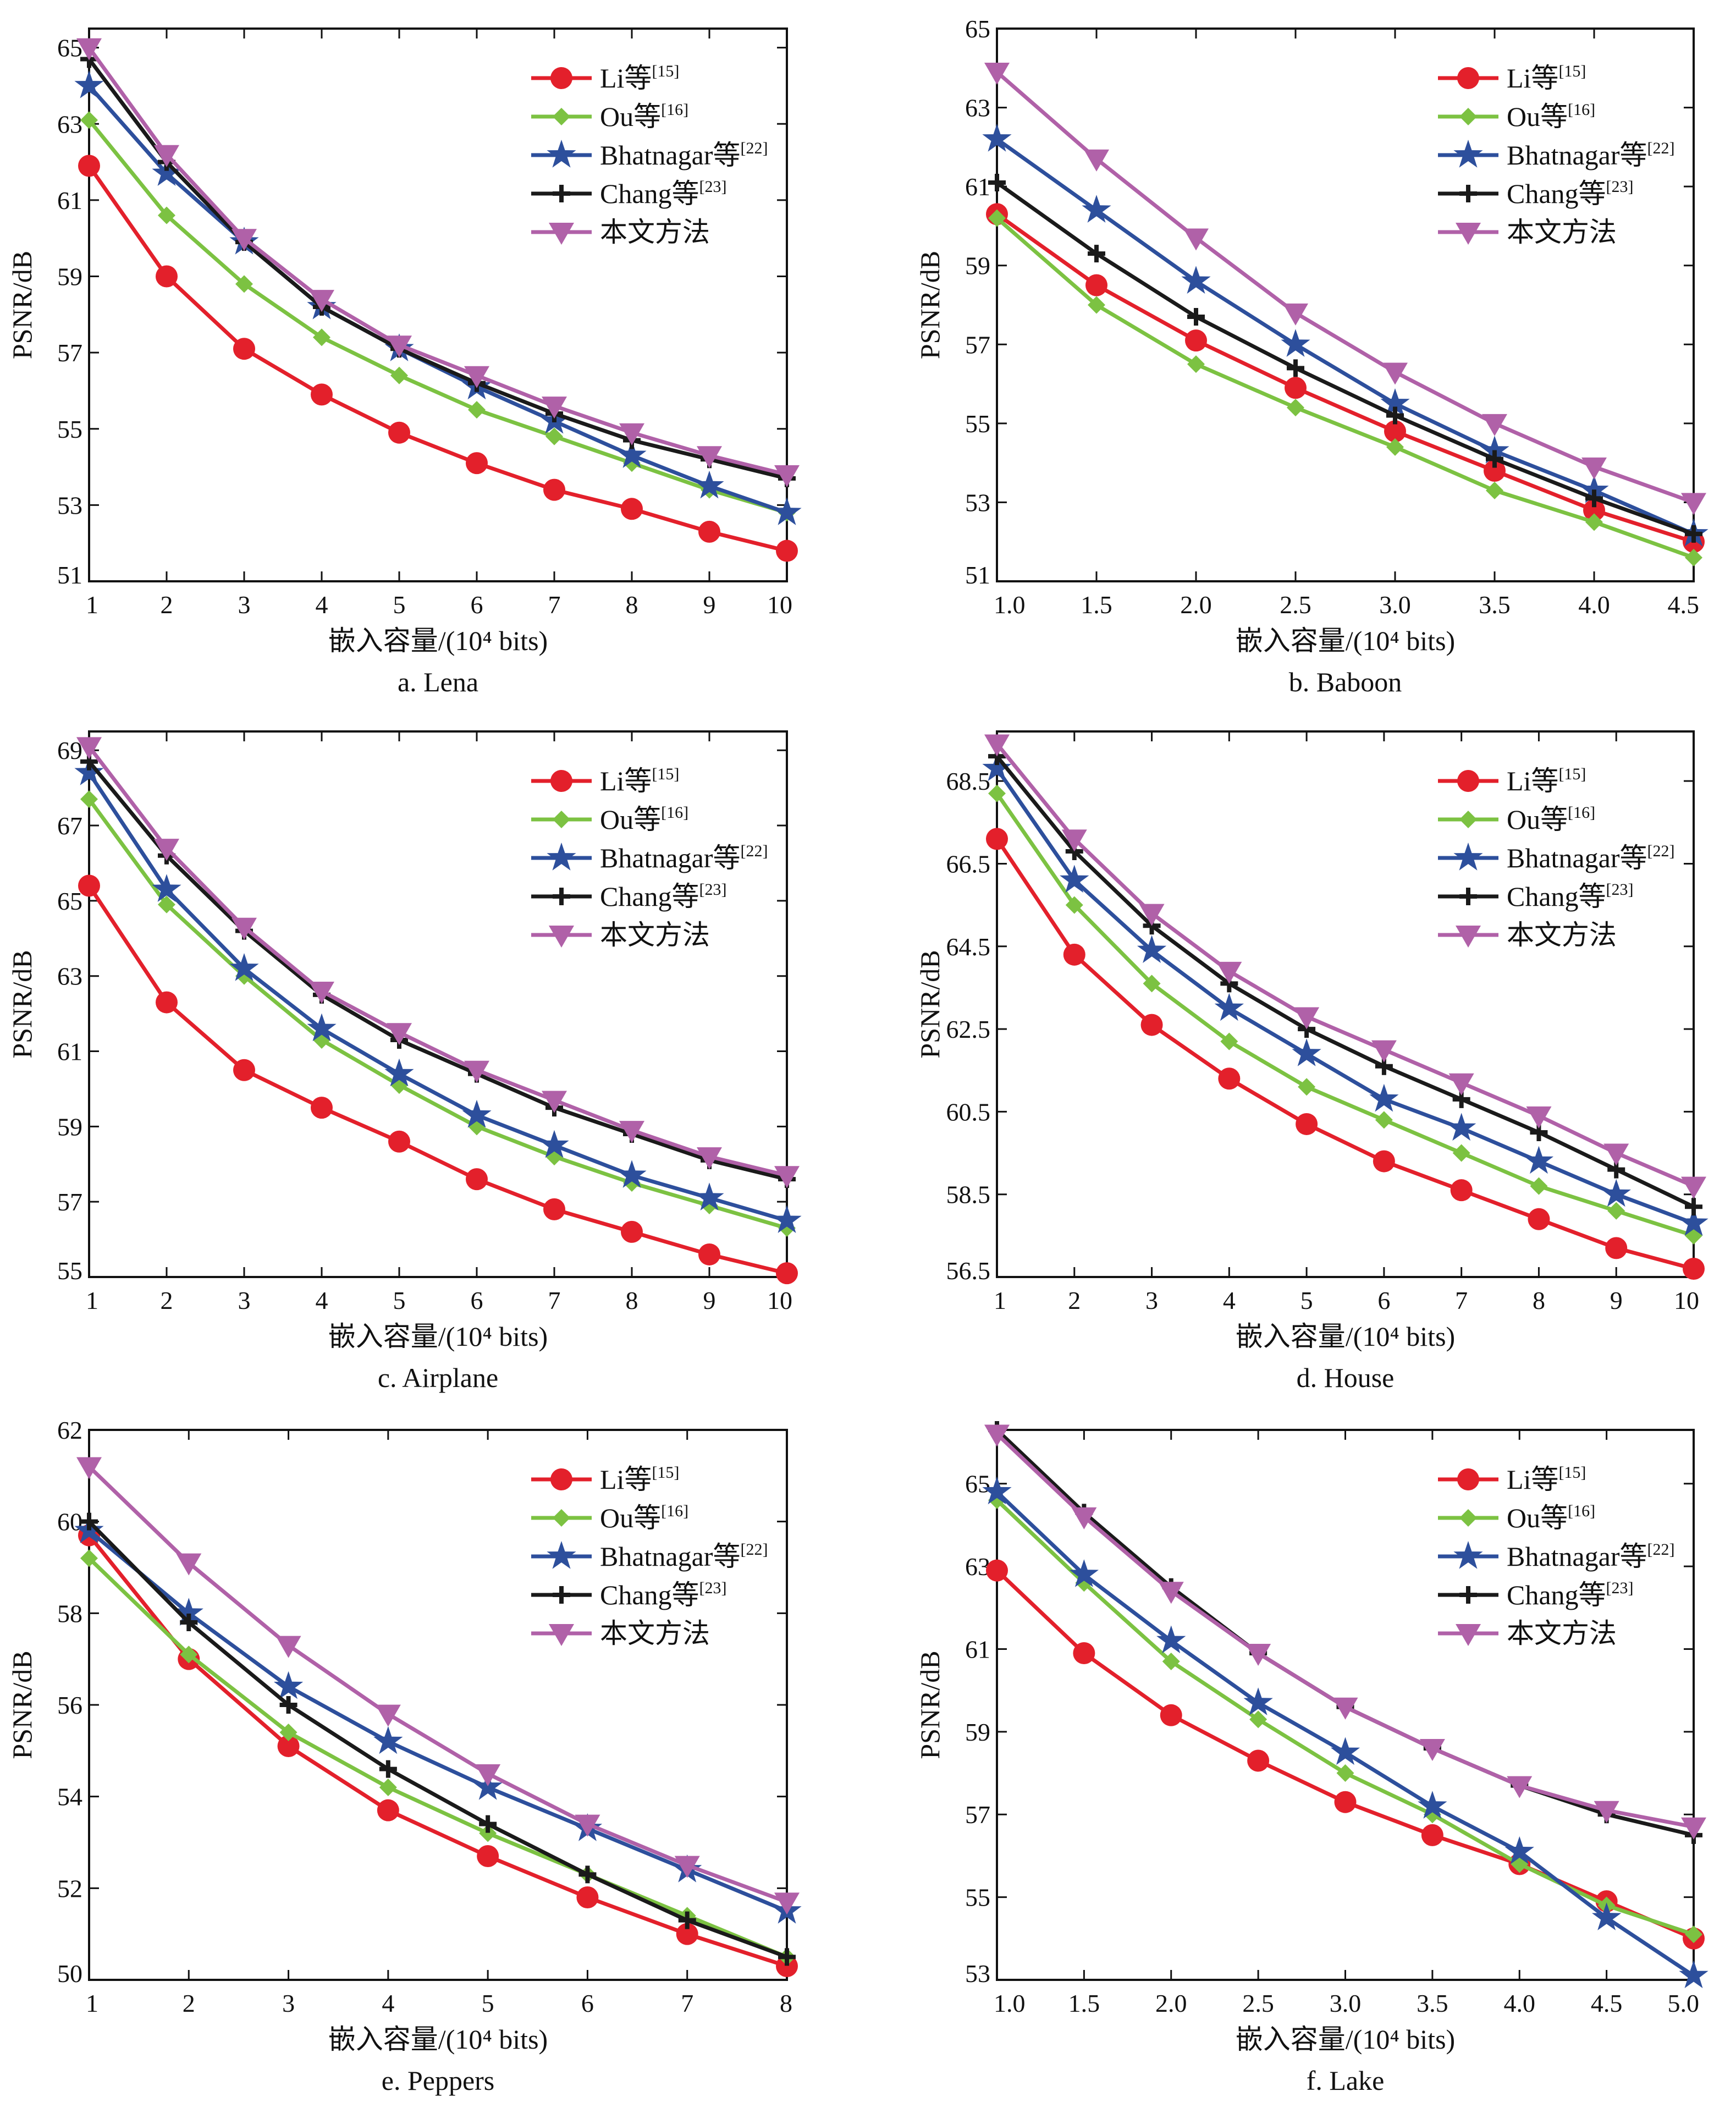 This screenshot has width=1736, height=2108. I want to click on y-tick-label: 58, so click(69, 1613).